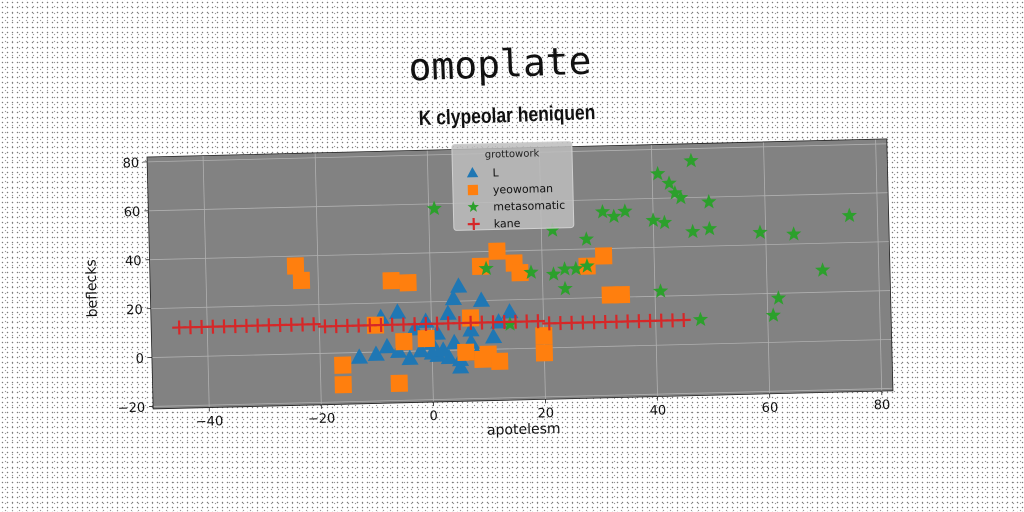 Image resolution: width=1024 pixels, height=512 pixels. Describe the element at coordinates (91, 288) in the screenshot. I see `y-axis-label: beflecks` at that location.